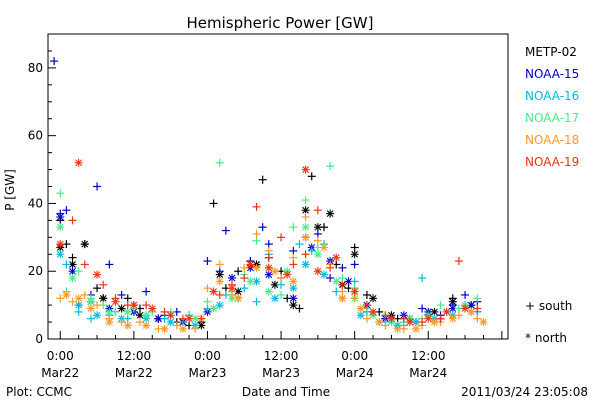 This screenshot has height=400, width=600. What do you see at coordinates (60, 356) in the screenshot?
I see `x-tick-time: 0:00` at bounding box center [60, 356].